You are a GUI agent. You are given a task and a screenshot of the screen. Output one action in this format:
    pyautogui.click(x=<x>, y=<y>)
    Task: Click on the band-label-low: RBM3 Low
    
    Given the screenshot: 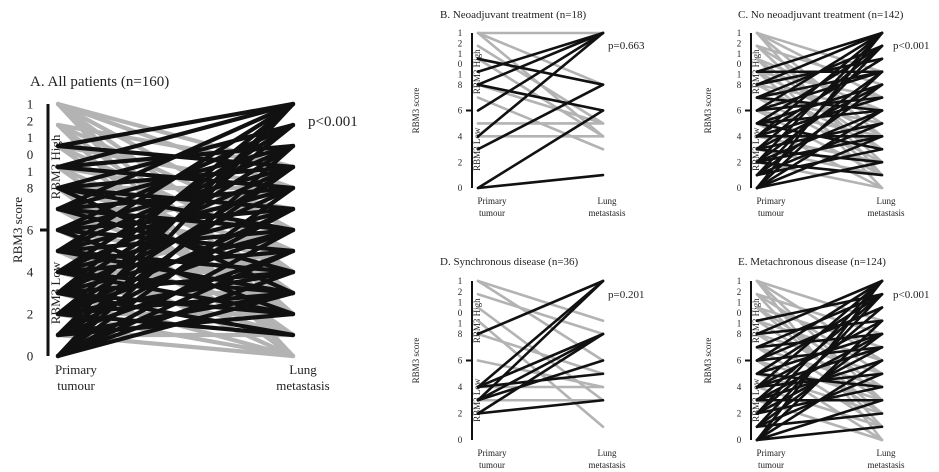 What is the action you would take?
    pyautogui.click(x=55, y=292)
    